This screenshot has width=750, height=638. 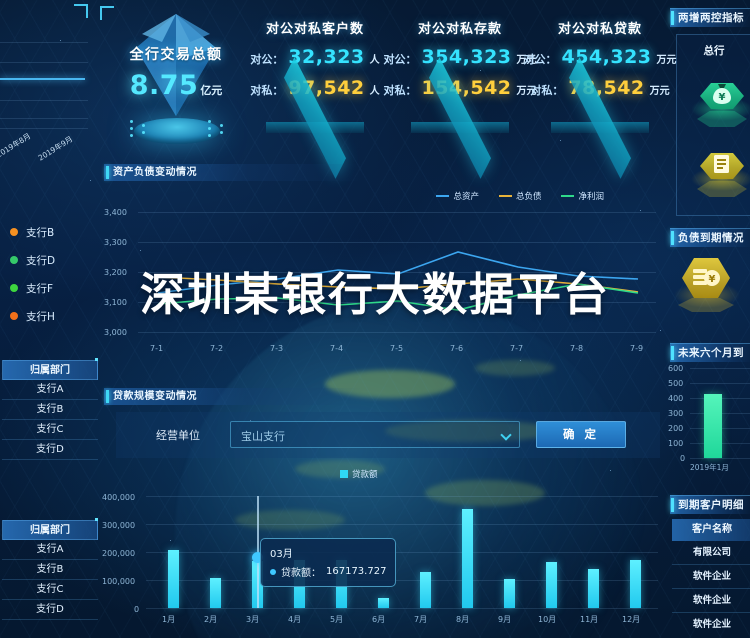 What do you see at coordinates (176, 65) in the screenshot?
I see `diamond-icon` at bounding box center [176, 65].